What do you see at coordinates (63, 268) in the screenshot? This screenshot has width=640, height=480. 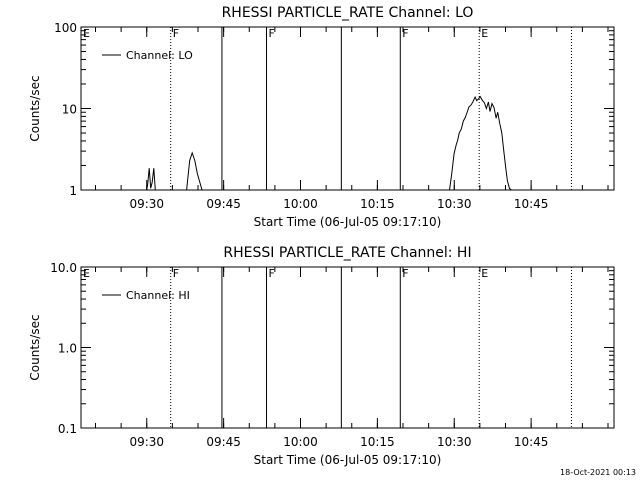 I see `y-tick-label: 10.0` at bounding box center [63, 268].